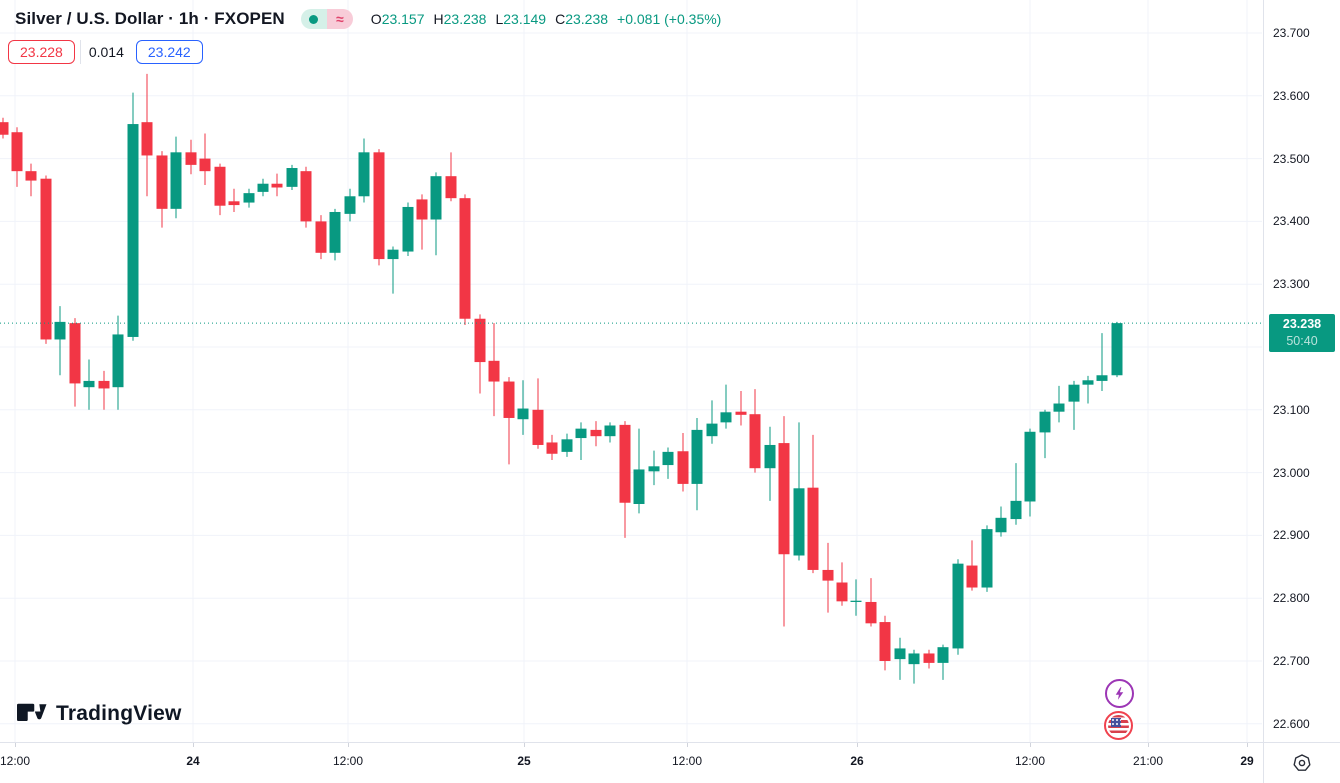  What do you see at coordinates (1302, 324) in the screenshot?
I see `current-price-value: 23.238` at bounding box center [1302, 324].